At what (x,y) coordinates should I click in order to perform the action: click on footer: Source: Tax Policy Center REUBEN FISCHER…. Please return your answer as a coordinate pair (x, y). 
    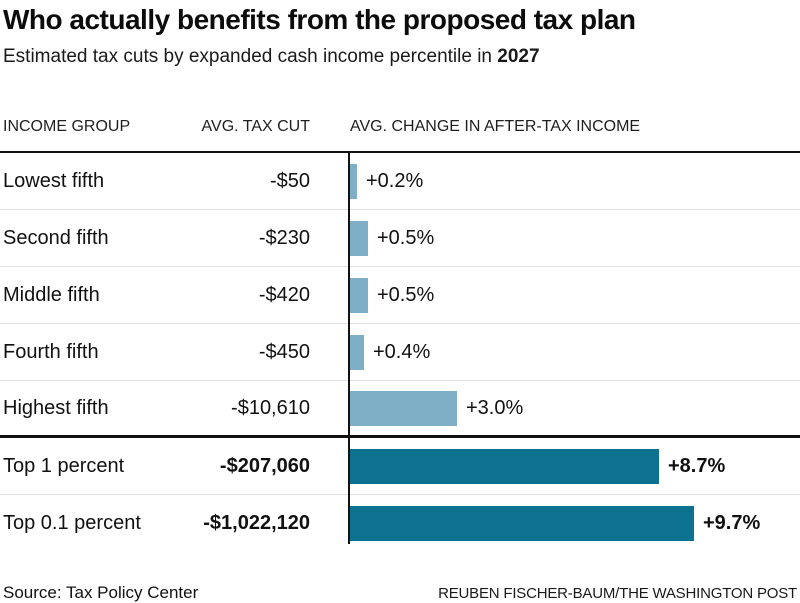
    Looking at the image, I should click on (400, 593).